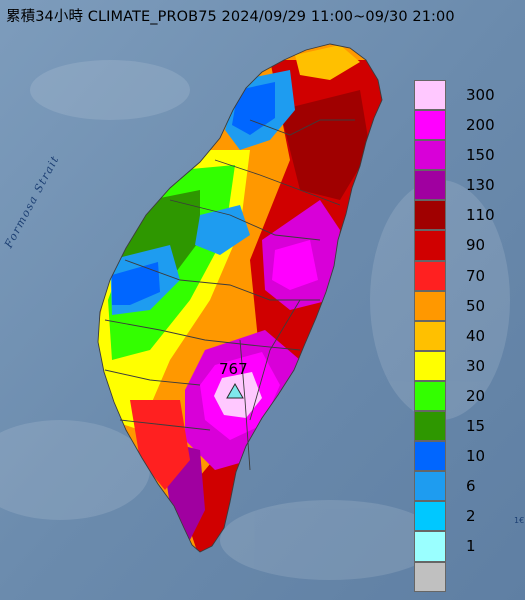 The height and width of the screenshot is (600, 525). I want to click on max-value-label: 767, so click(233, 369).